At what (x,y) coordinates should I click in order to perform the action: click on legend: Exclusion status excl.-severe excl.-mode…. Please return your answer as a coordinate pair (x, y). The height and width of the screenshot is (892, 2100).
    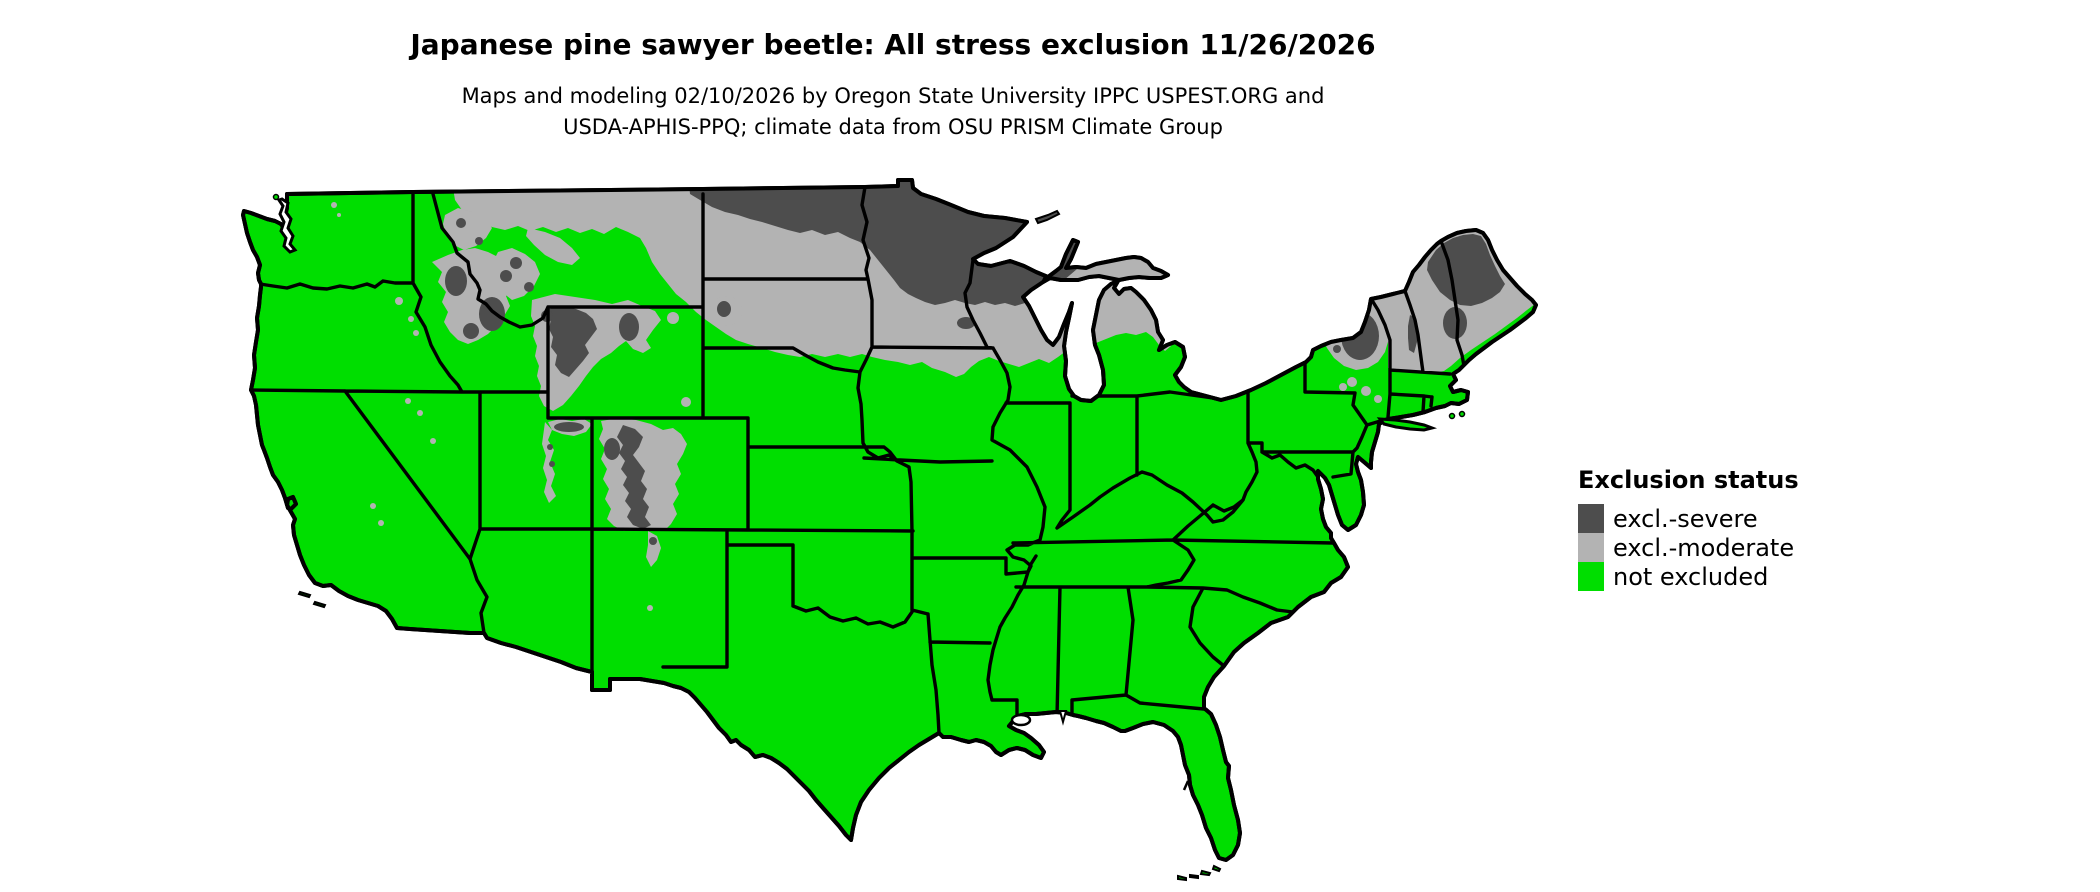
    Looking at the image, I should click on (1688, 528).